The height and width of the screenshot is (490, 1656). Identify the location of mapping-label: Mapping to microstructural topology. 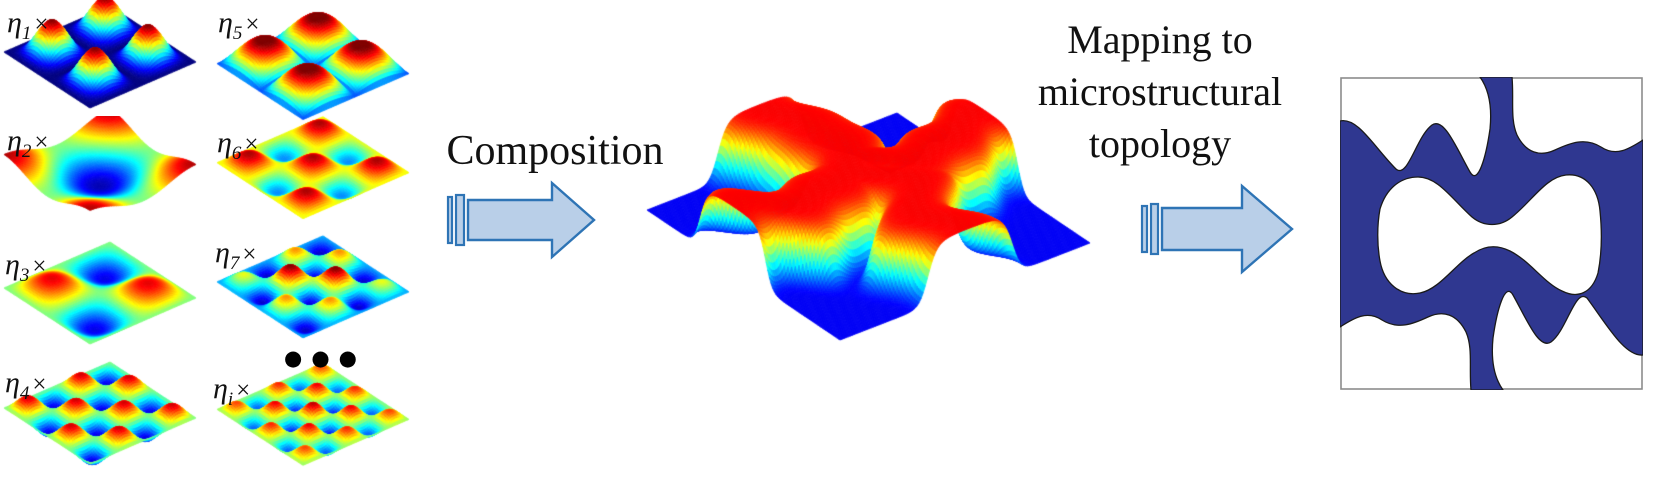
(1160, 92).